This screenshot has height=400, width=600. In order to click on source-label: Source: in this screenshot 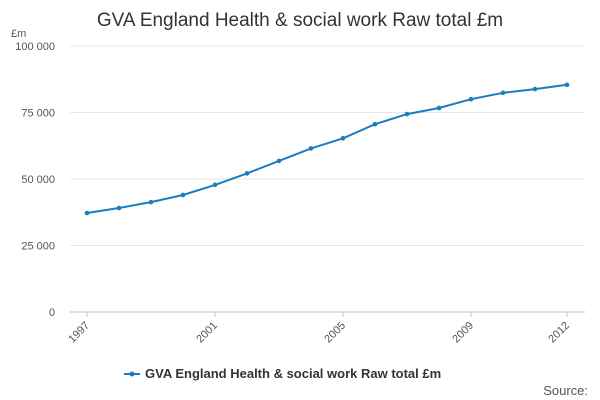, I will do `click(565, 390)`.